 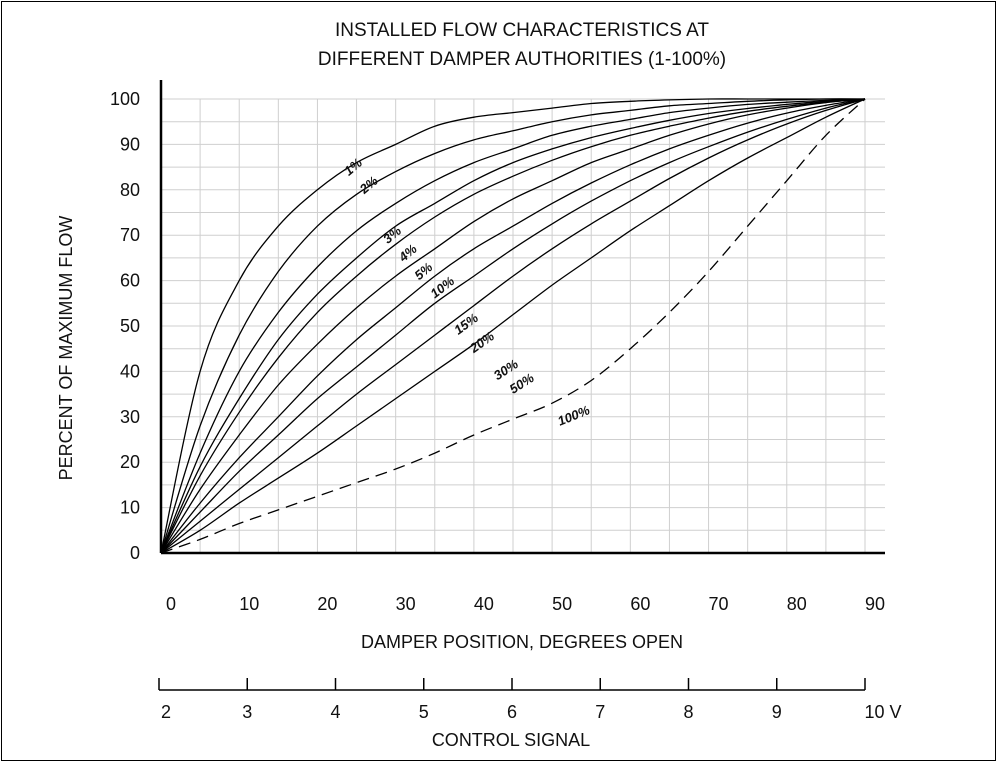 I want to click on curve-label: 1%, so click(x=353, y=167).